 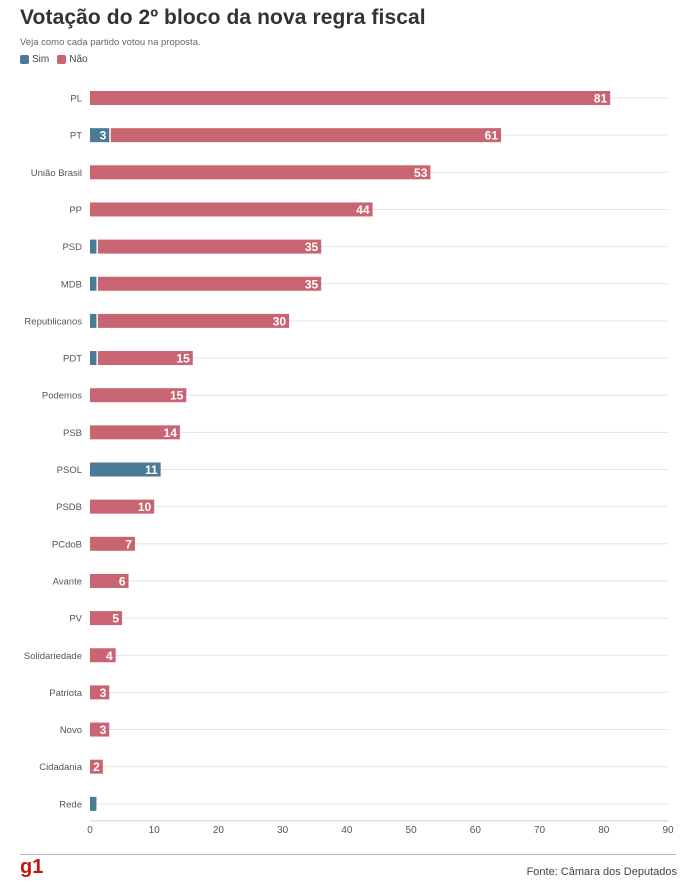 What do you see at coordinates (128, 544) in the screenshot?
I see `data-label-nao-pcdob: 7` at bounding box center [128, 544].